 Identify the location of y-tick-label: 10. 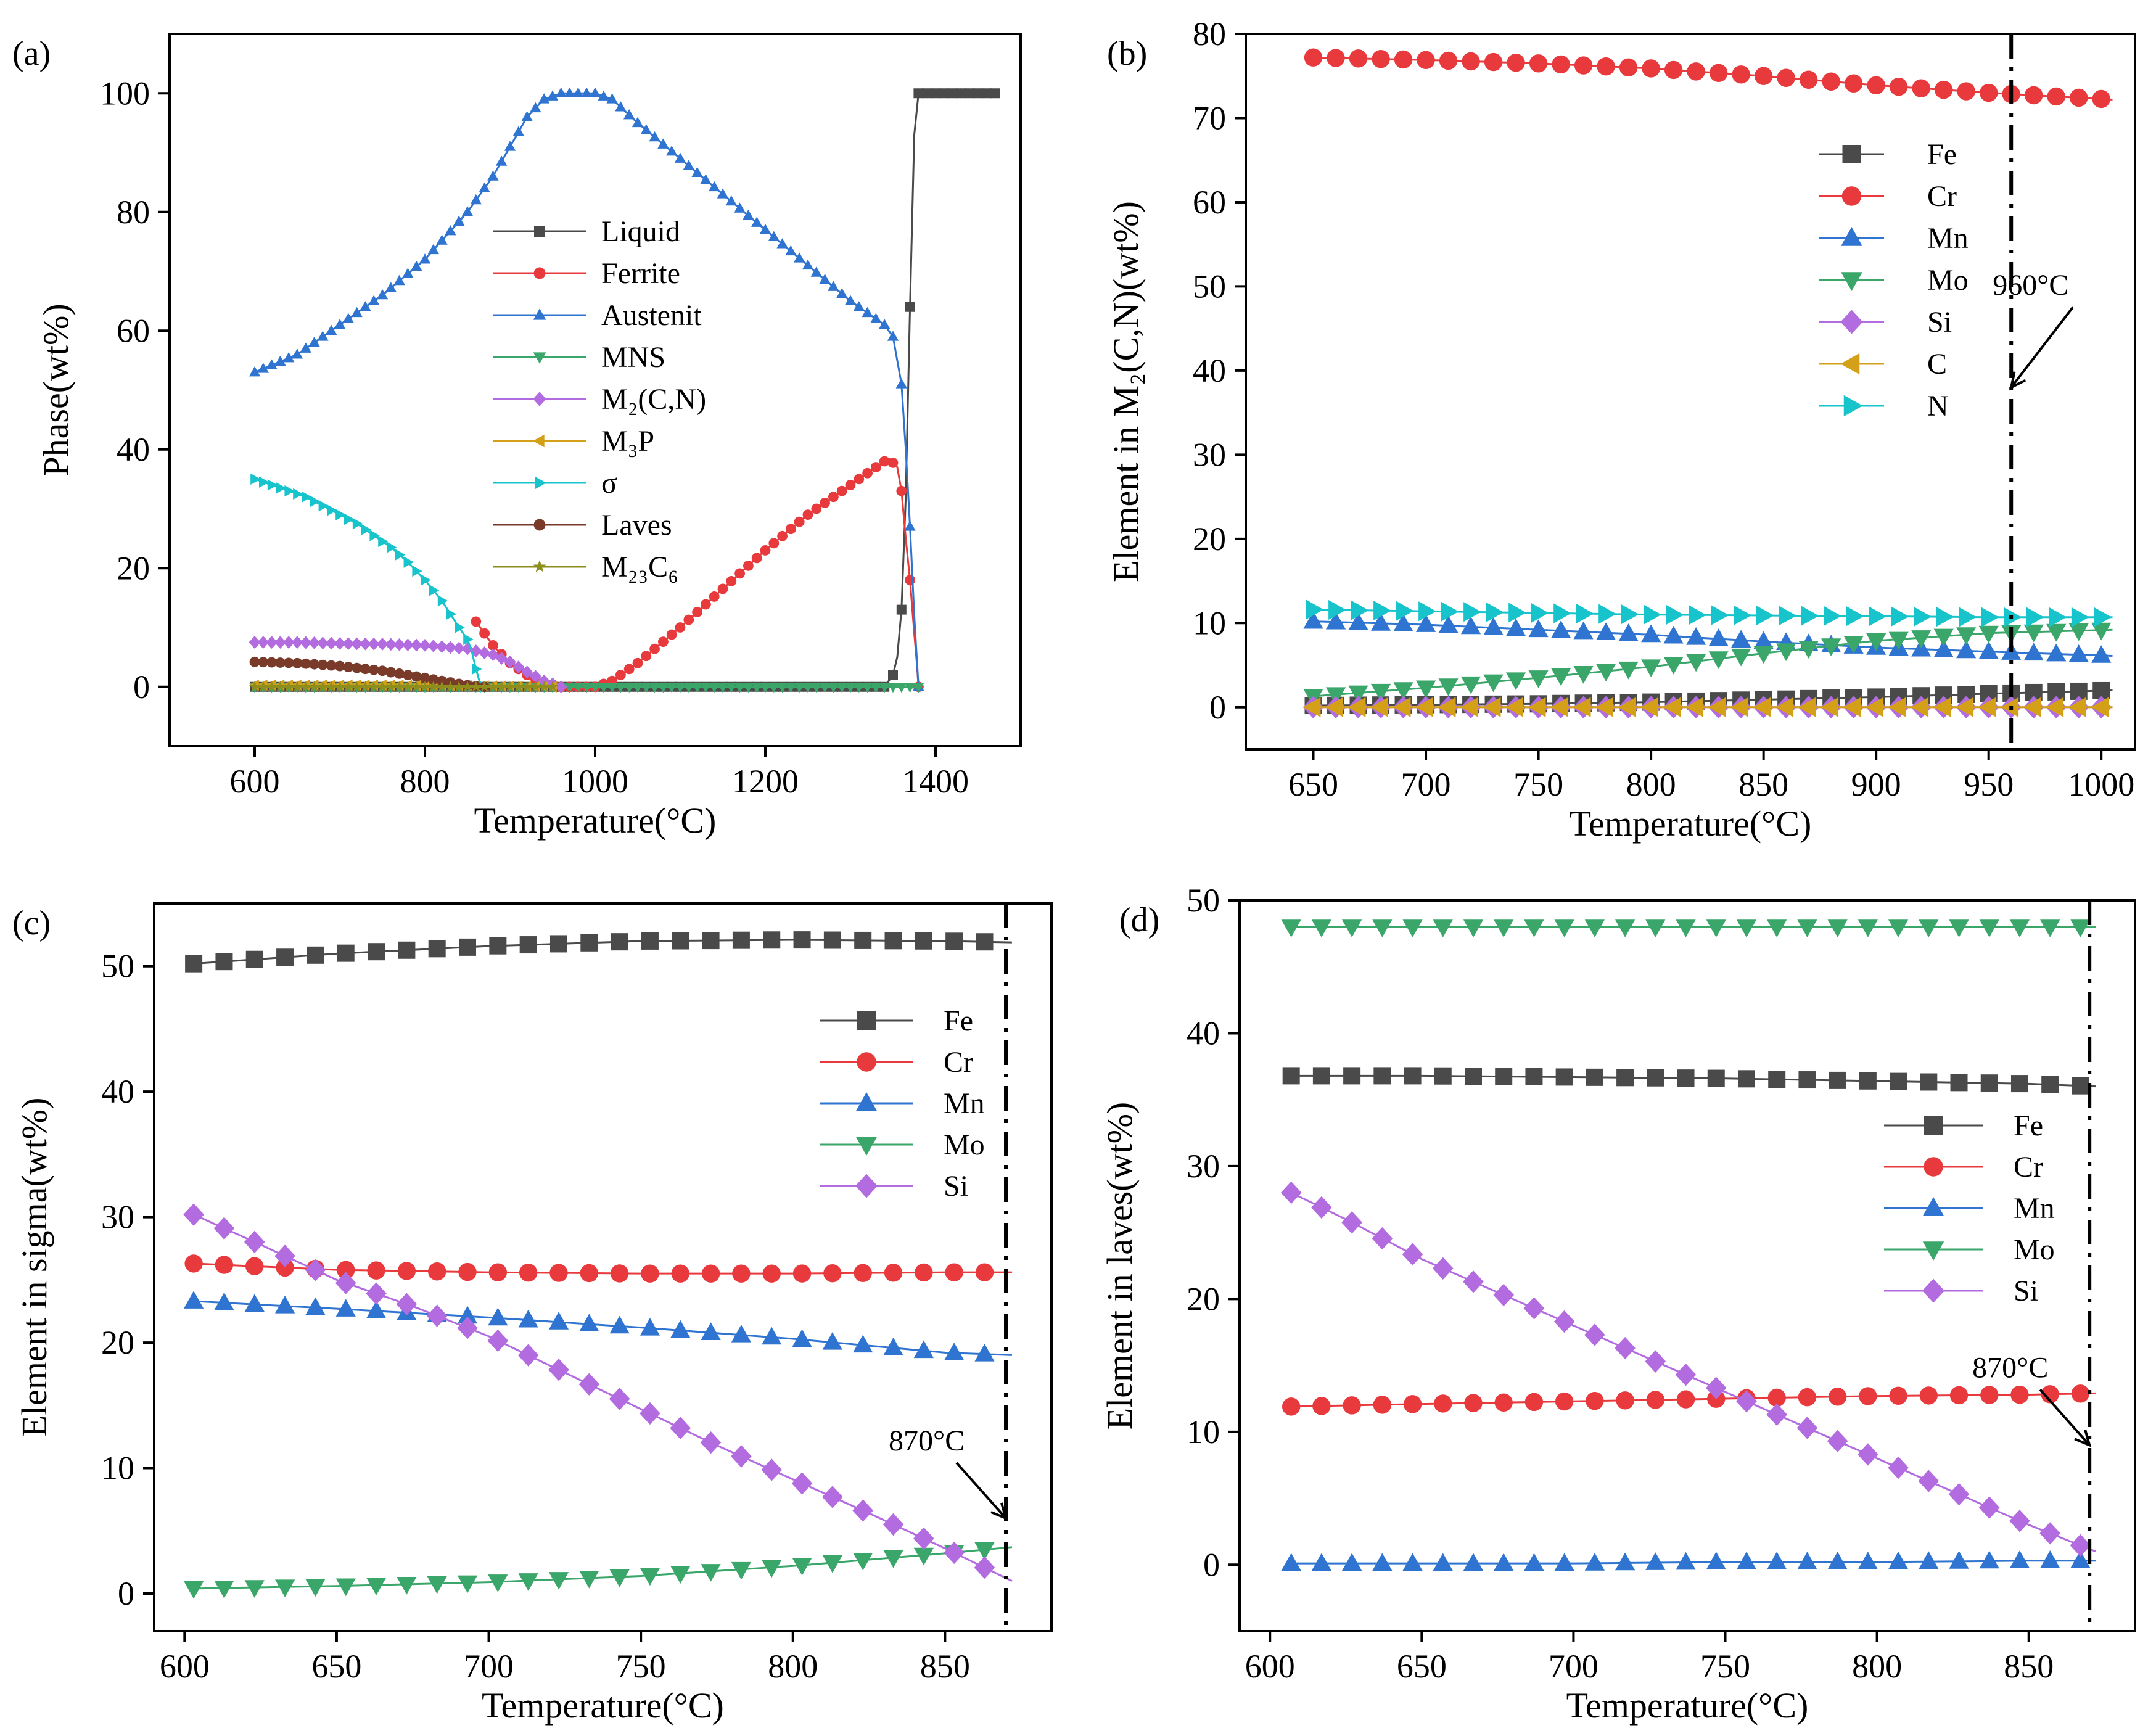
(1209, 622).